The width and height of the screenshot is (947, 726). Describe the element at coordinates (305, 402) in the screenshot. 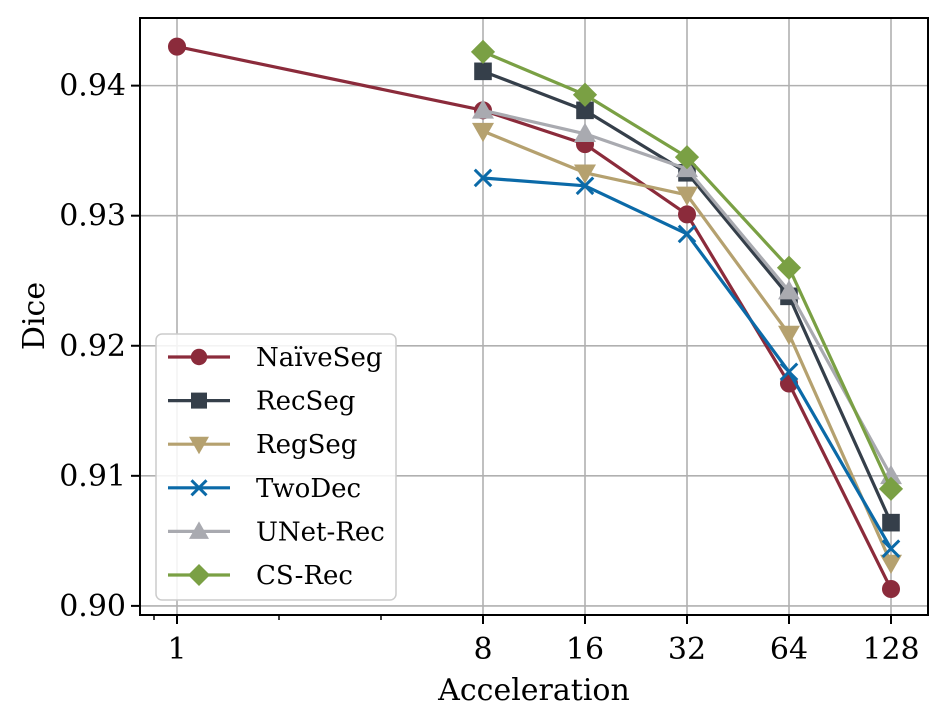

I see `legend-label: RecSeg` at that location.